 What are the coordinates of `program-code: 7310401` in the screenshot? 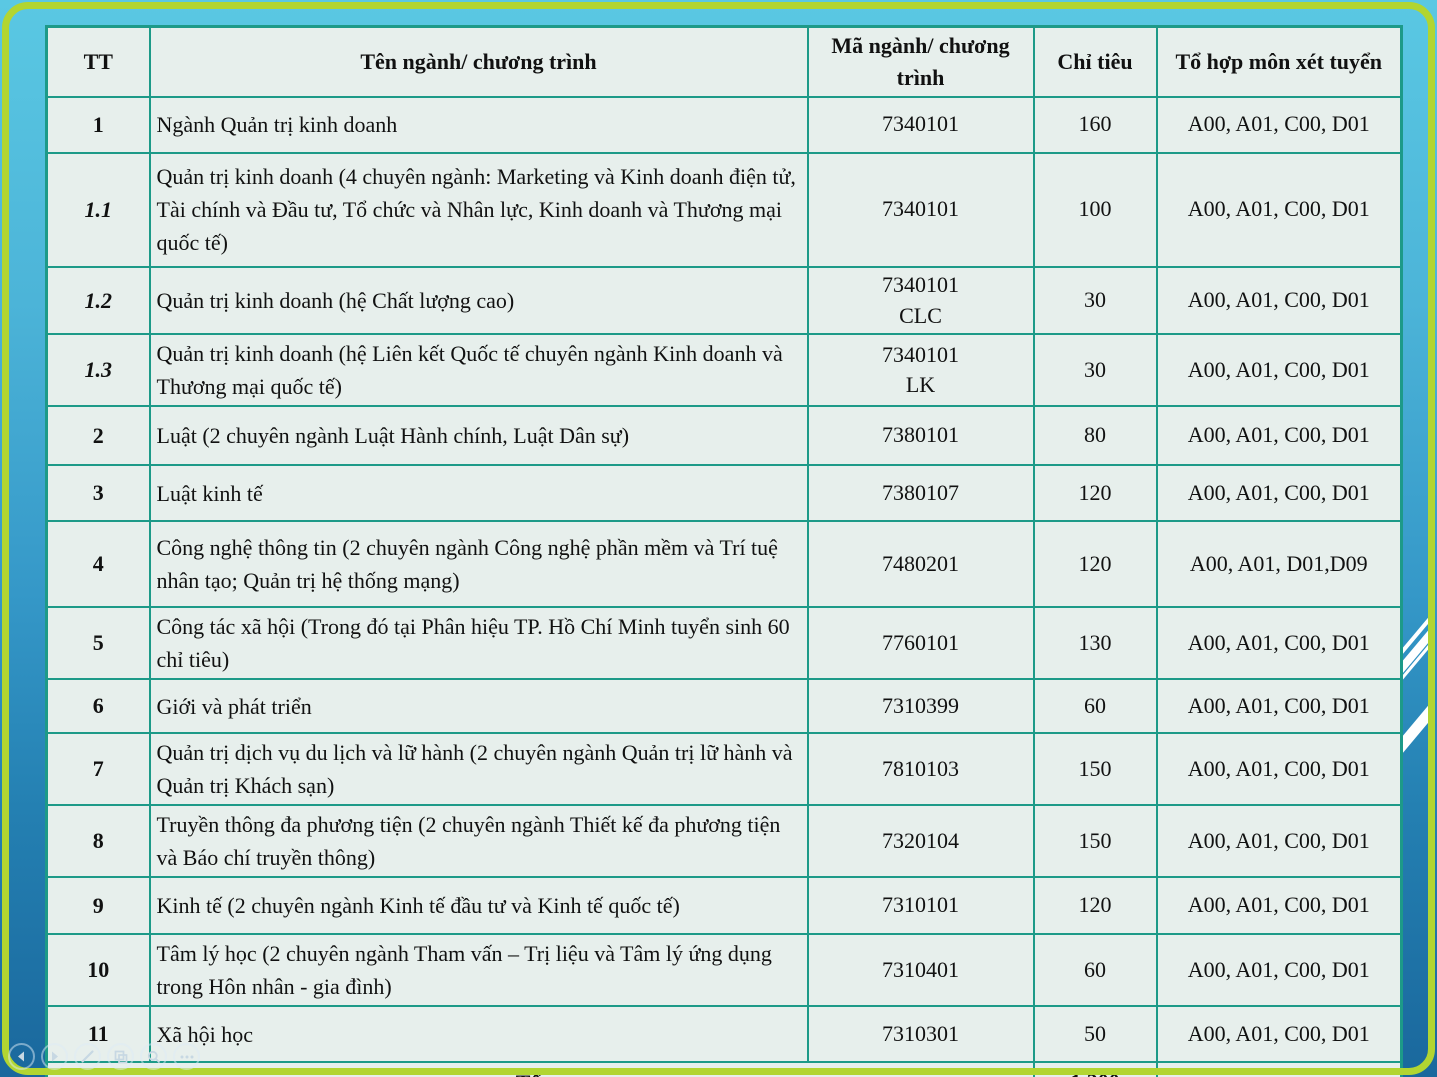 It's located at (920, 970).